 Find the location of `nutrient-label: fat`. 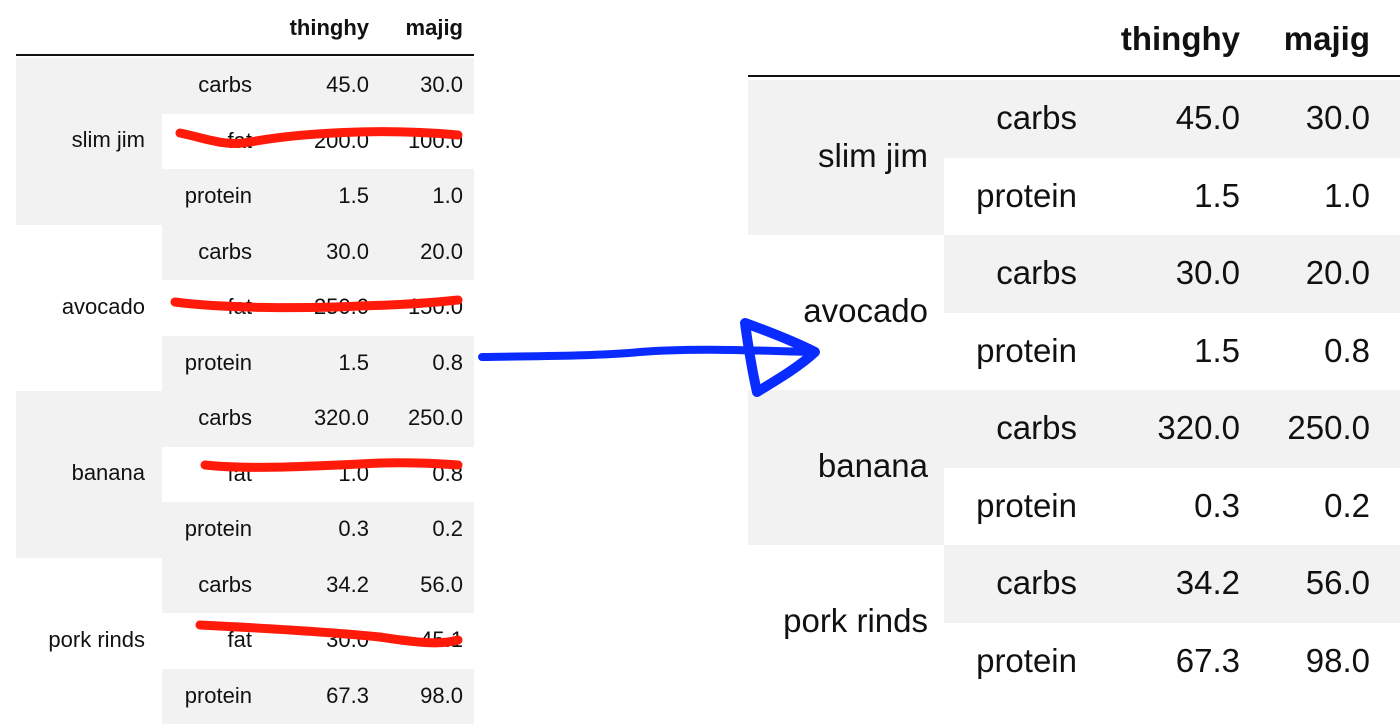

nutrient-label: fat is located at coordinates (239, 639).